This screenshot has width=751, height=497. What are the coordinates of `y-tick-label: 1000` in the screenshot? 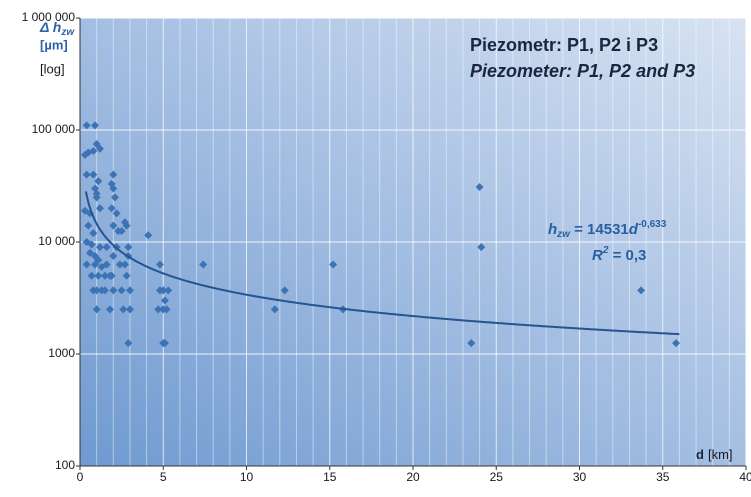 It's located at (61, 353).